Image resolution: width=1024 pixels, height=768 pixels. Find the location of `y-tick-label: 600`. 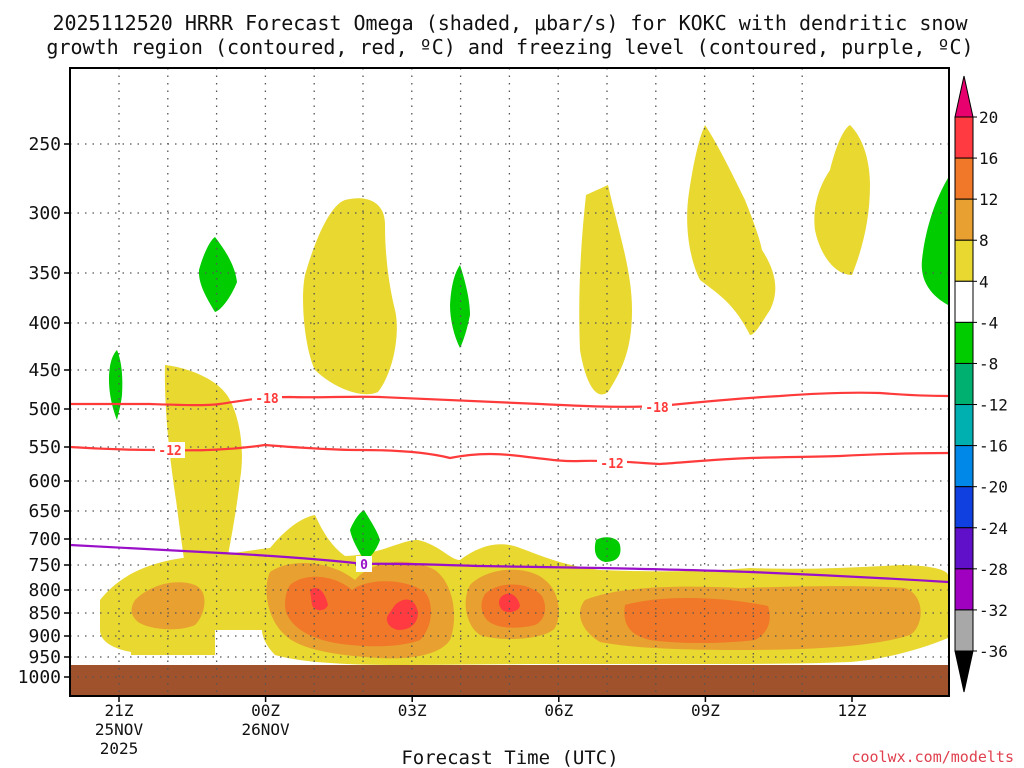

y-tick-label: 600 is located at coordinates (44, 481).